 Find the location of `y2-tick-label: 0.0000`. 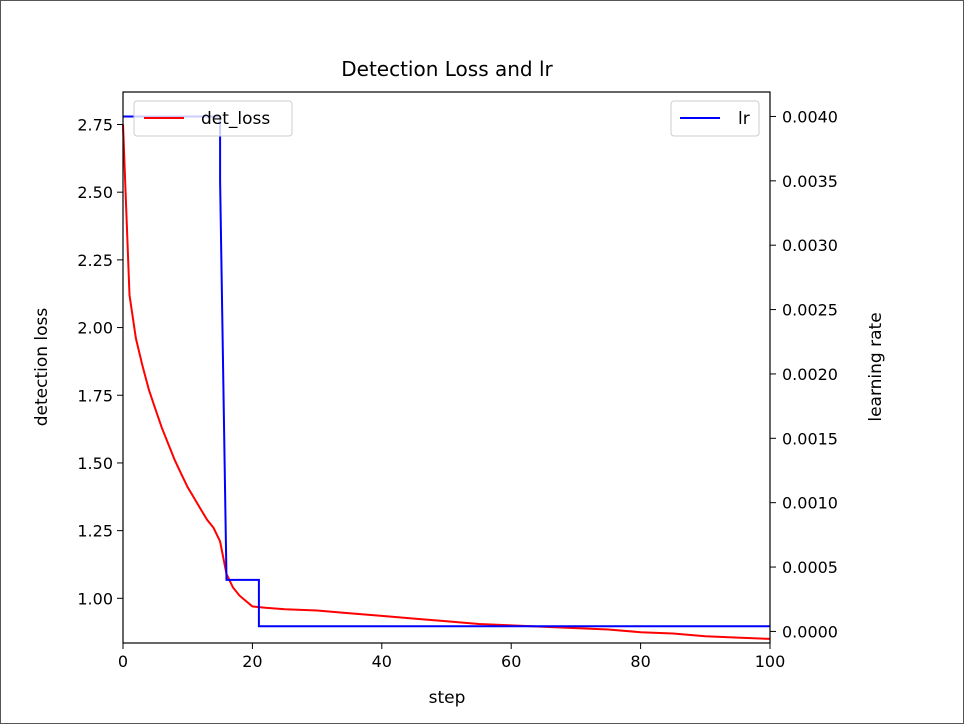

y2-tick-label: 0.0000 is located at coordinates (810, 631).